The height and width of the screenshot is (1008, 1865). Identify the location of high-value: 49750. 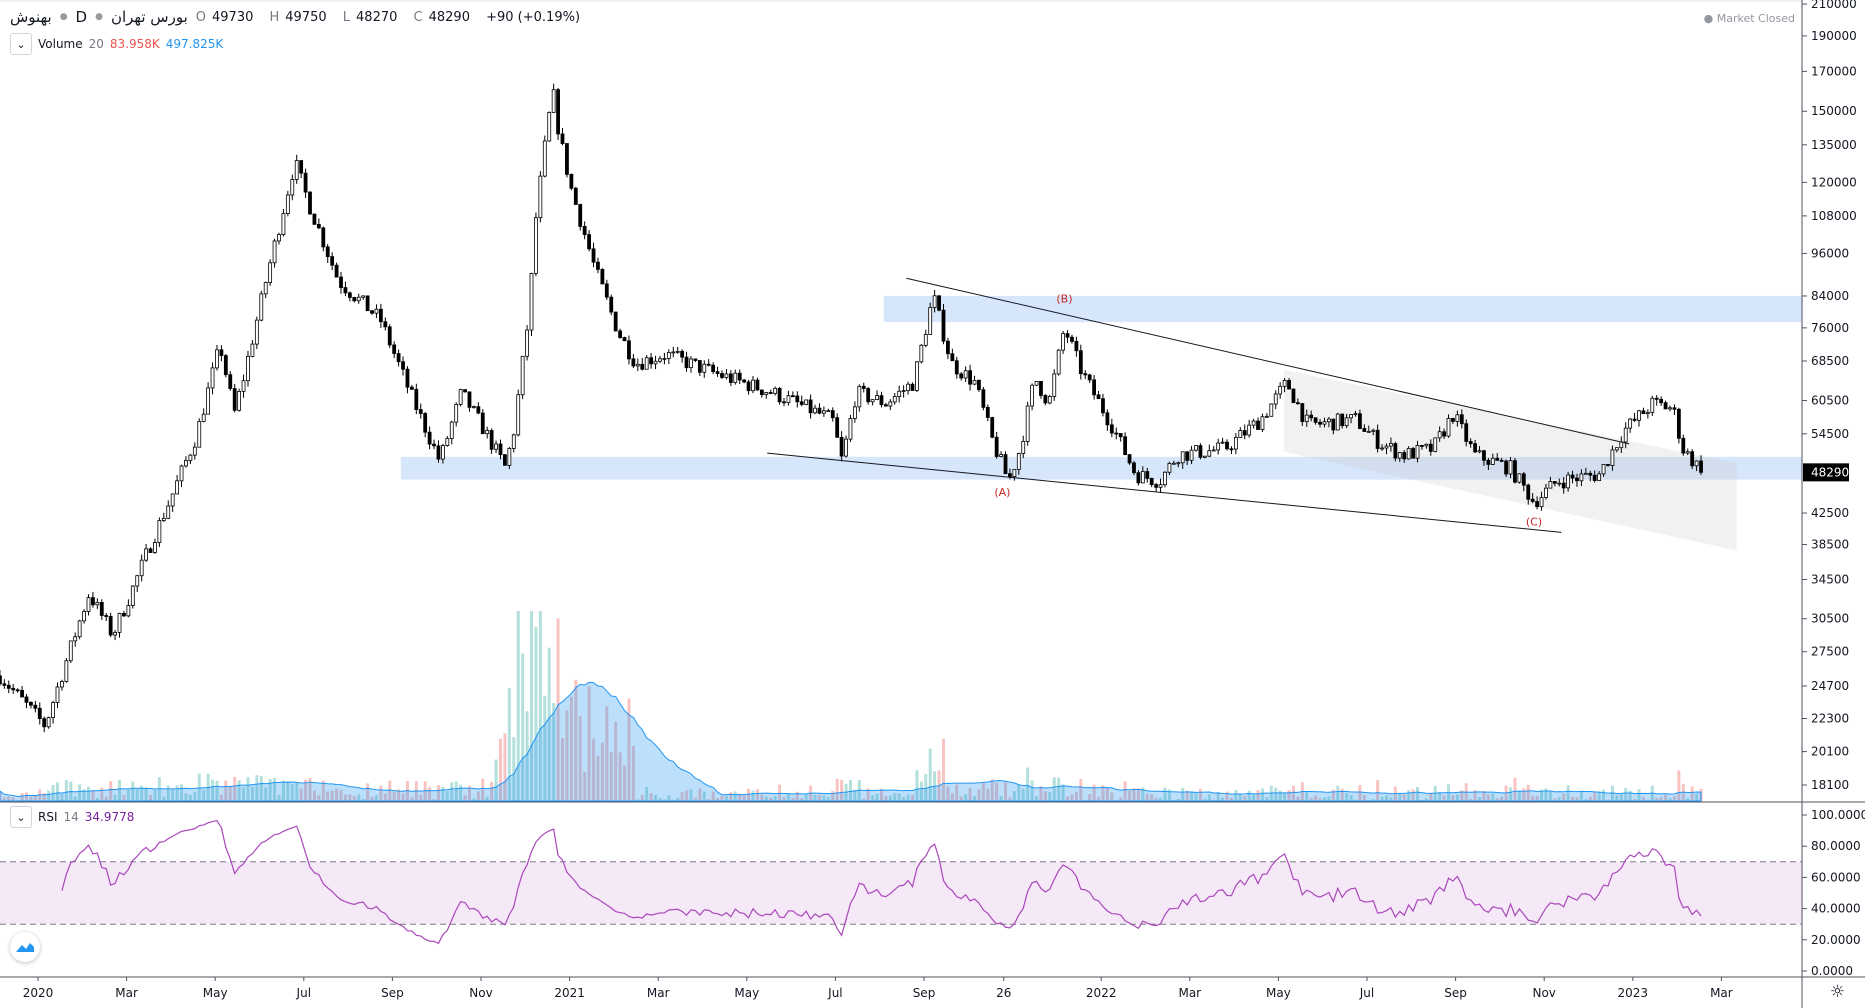
(306, 17).